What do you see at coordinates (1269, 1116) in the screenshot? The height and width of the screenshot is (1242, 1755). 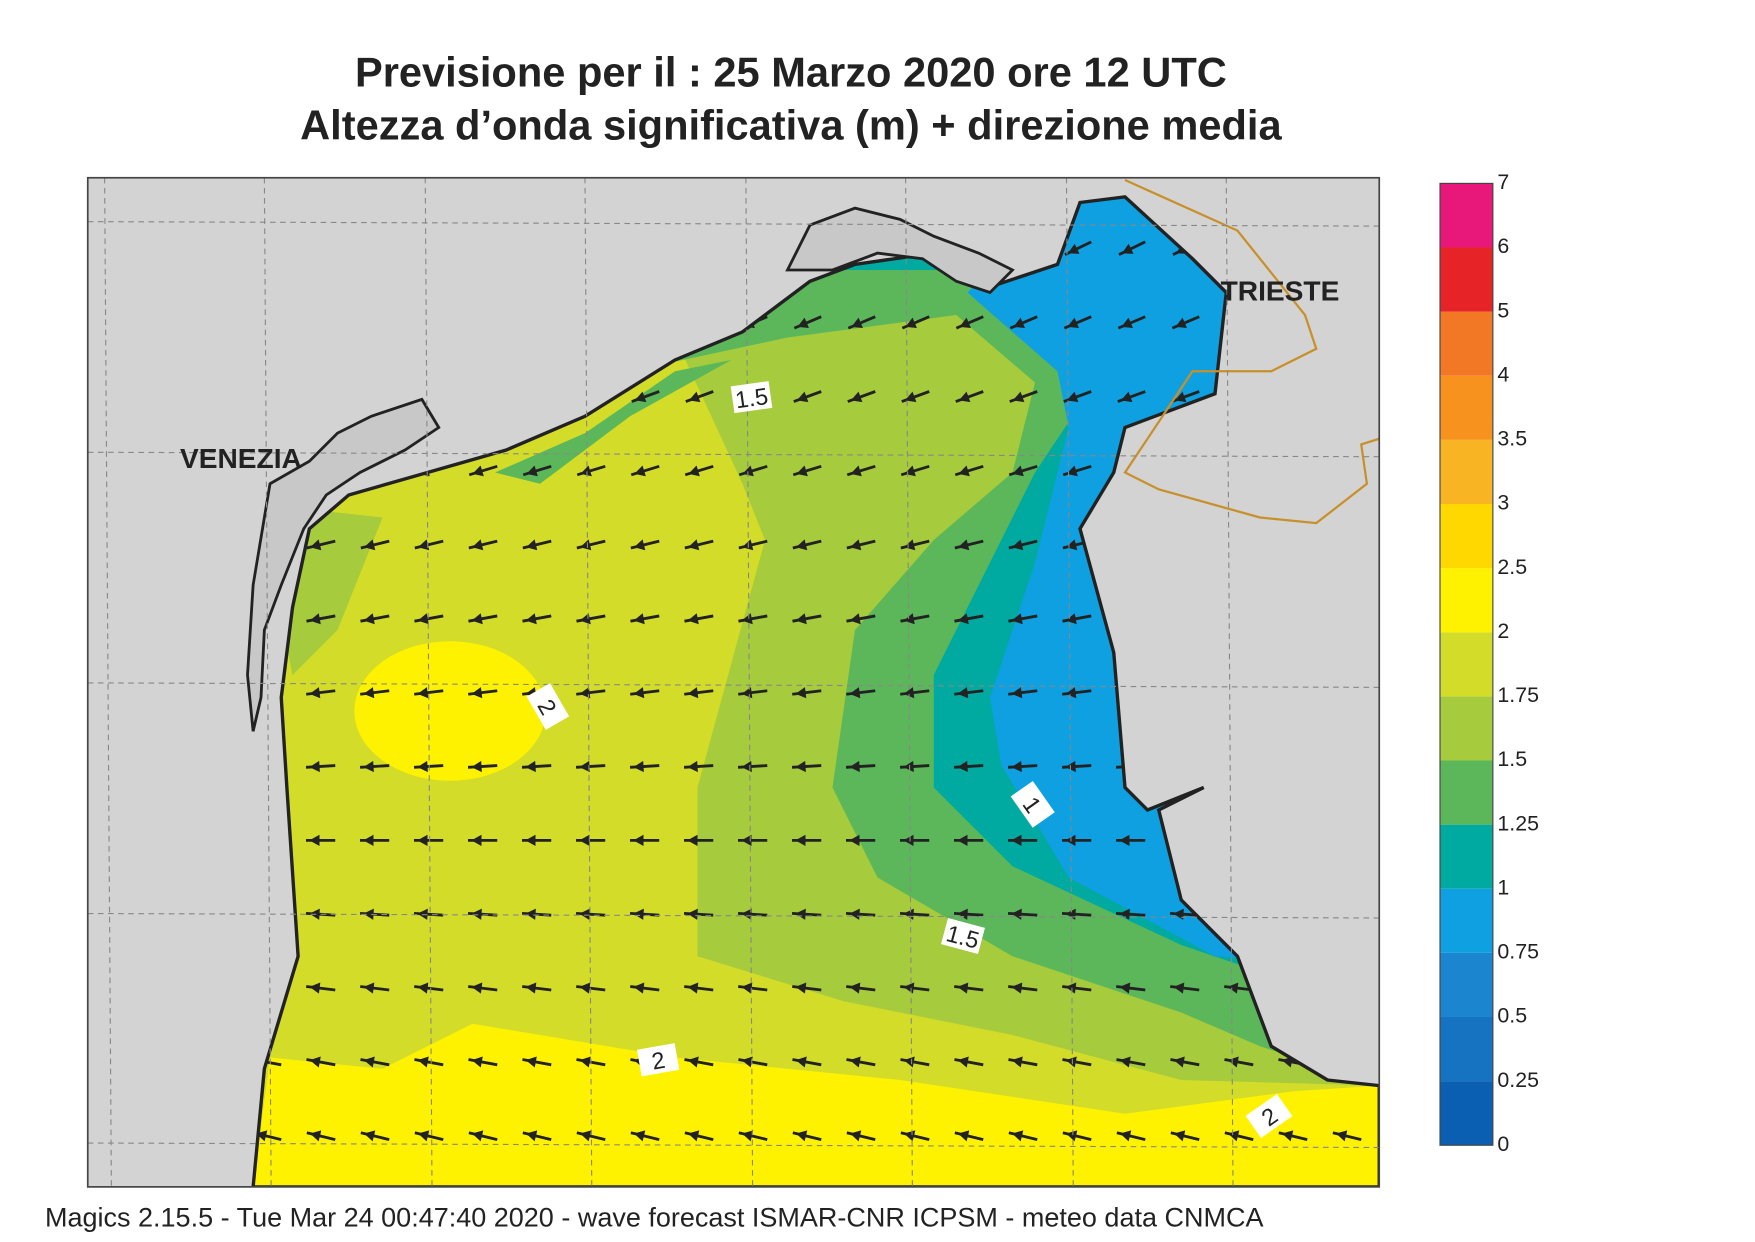 I see `contour-label: 2` at bounding box center [1269, 1116].